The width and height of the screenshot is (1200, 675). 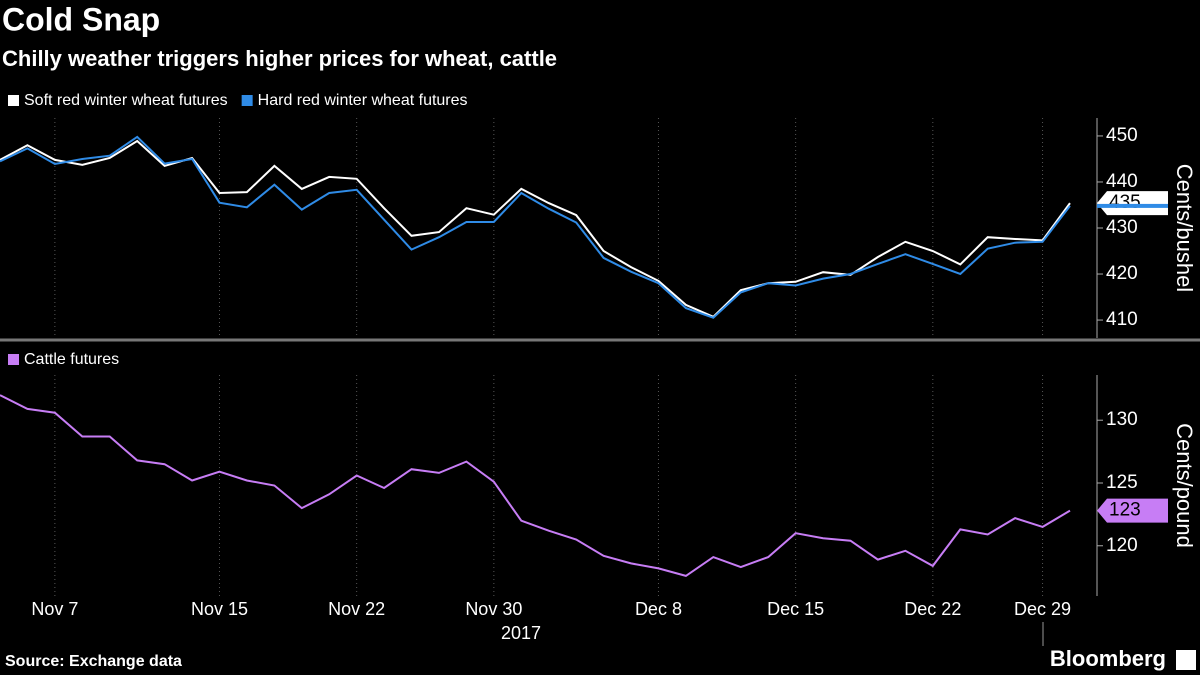 I want to click on x-tick-label: Nov 22, so click(x=356, y=609).